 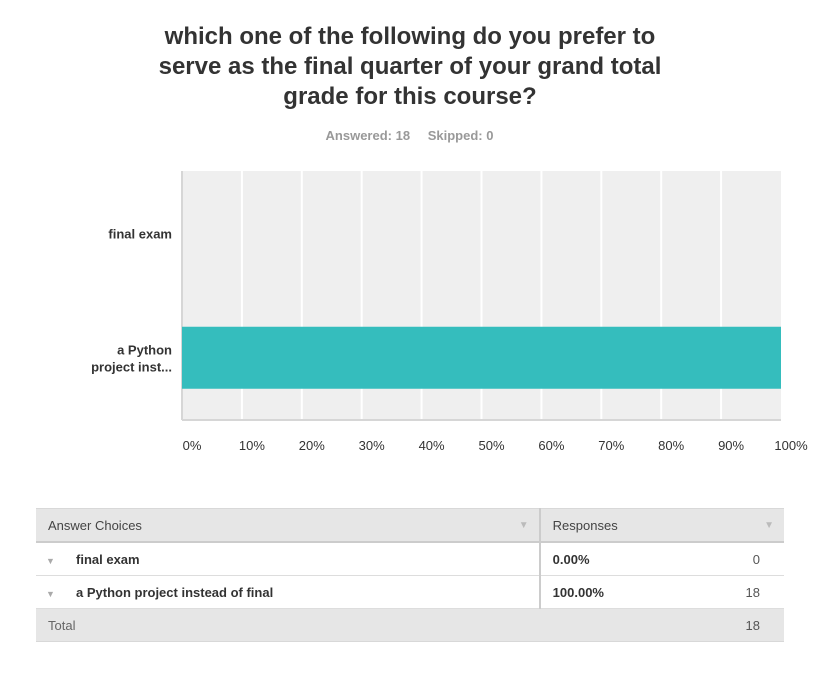 What do you see at coordinates (661, 525) in the screenshot?
I see `header-responses: Responses ▼` at bounding box center [661, 525].